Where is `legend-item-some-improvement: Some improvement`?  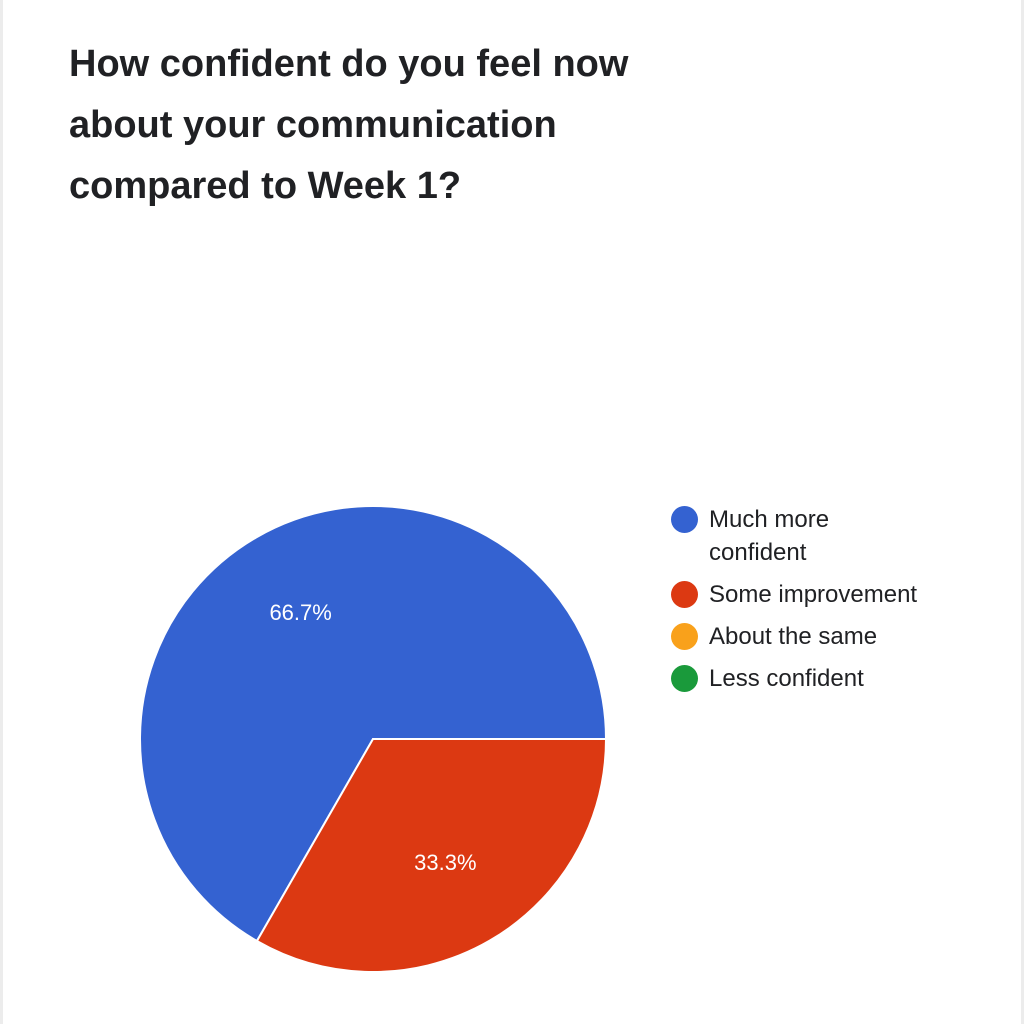
legend-item-some-improvement: Some improvement is located at coordinates (831, 594).